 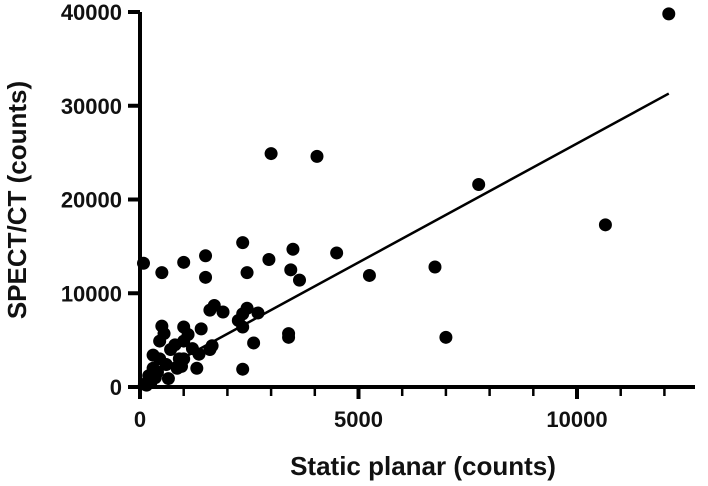 I want to click on x-axis: 0 5000 10000, so click(x=414, y=408).